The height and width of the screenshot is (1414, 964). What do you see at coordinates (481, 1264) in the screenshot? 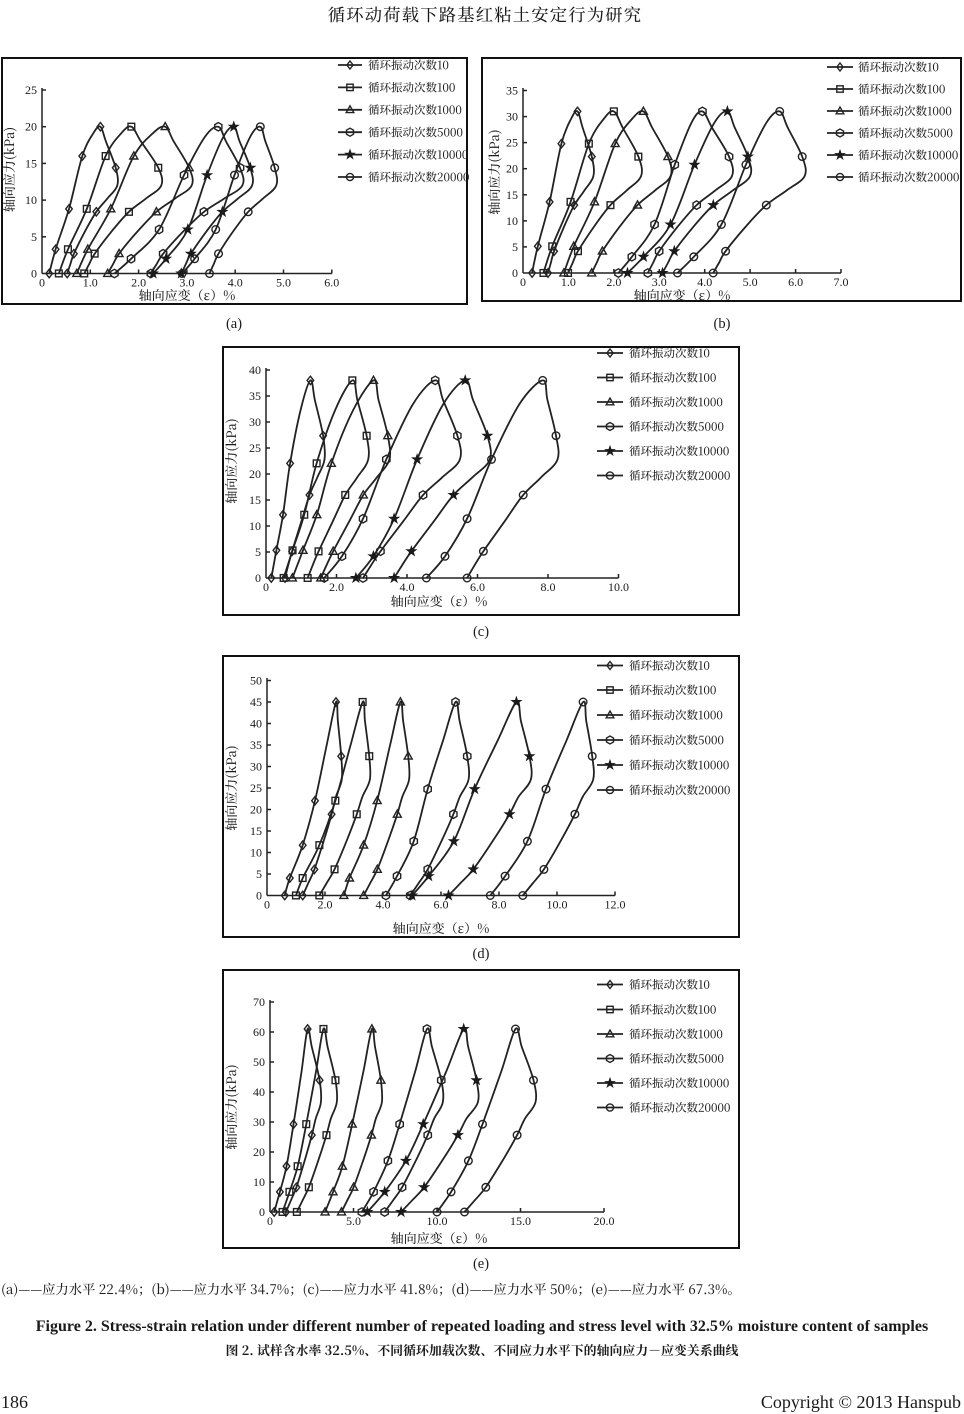
I see `svg-text: (e)` at bounding box center [481, 1264].